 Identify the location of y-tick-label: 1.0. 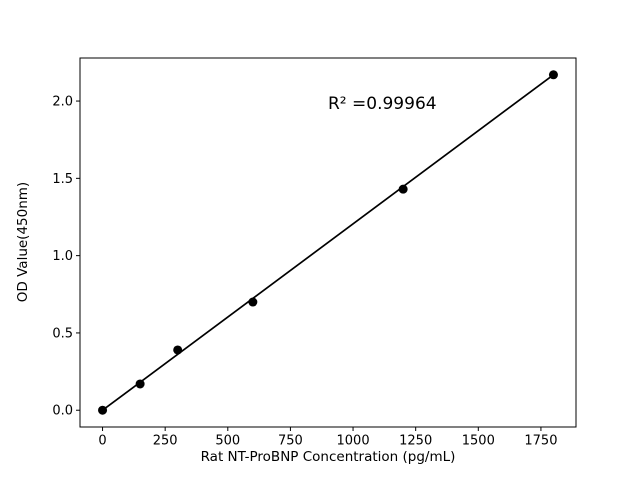
(62, 256).